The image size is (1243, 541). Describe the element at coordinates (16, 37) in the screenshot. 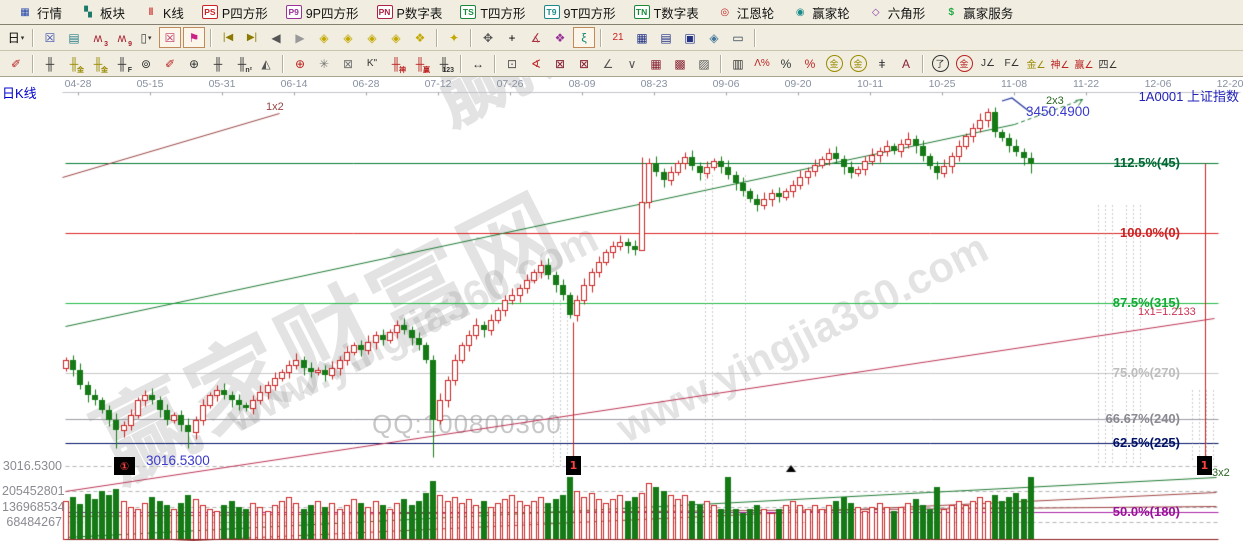

I see `period-selector-button: 日 ▾` at that location.